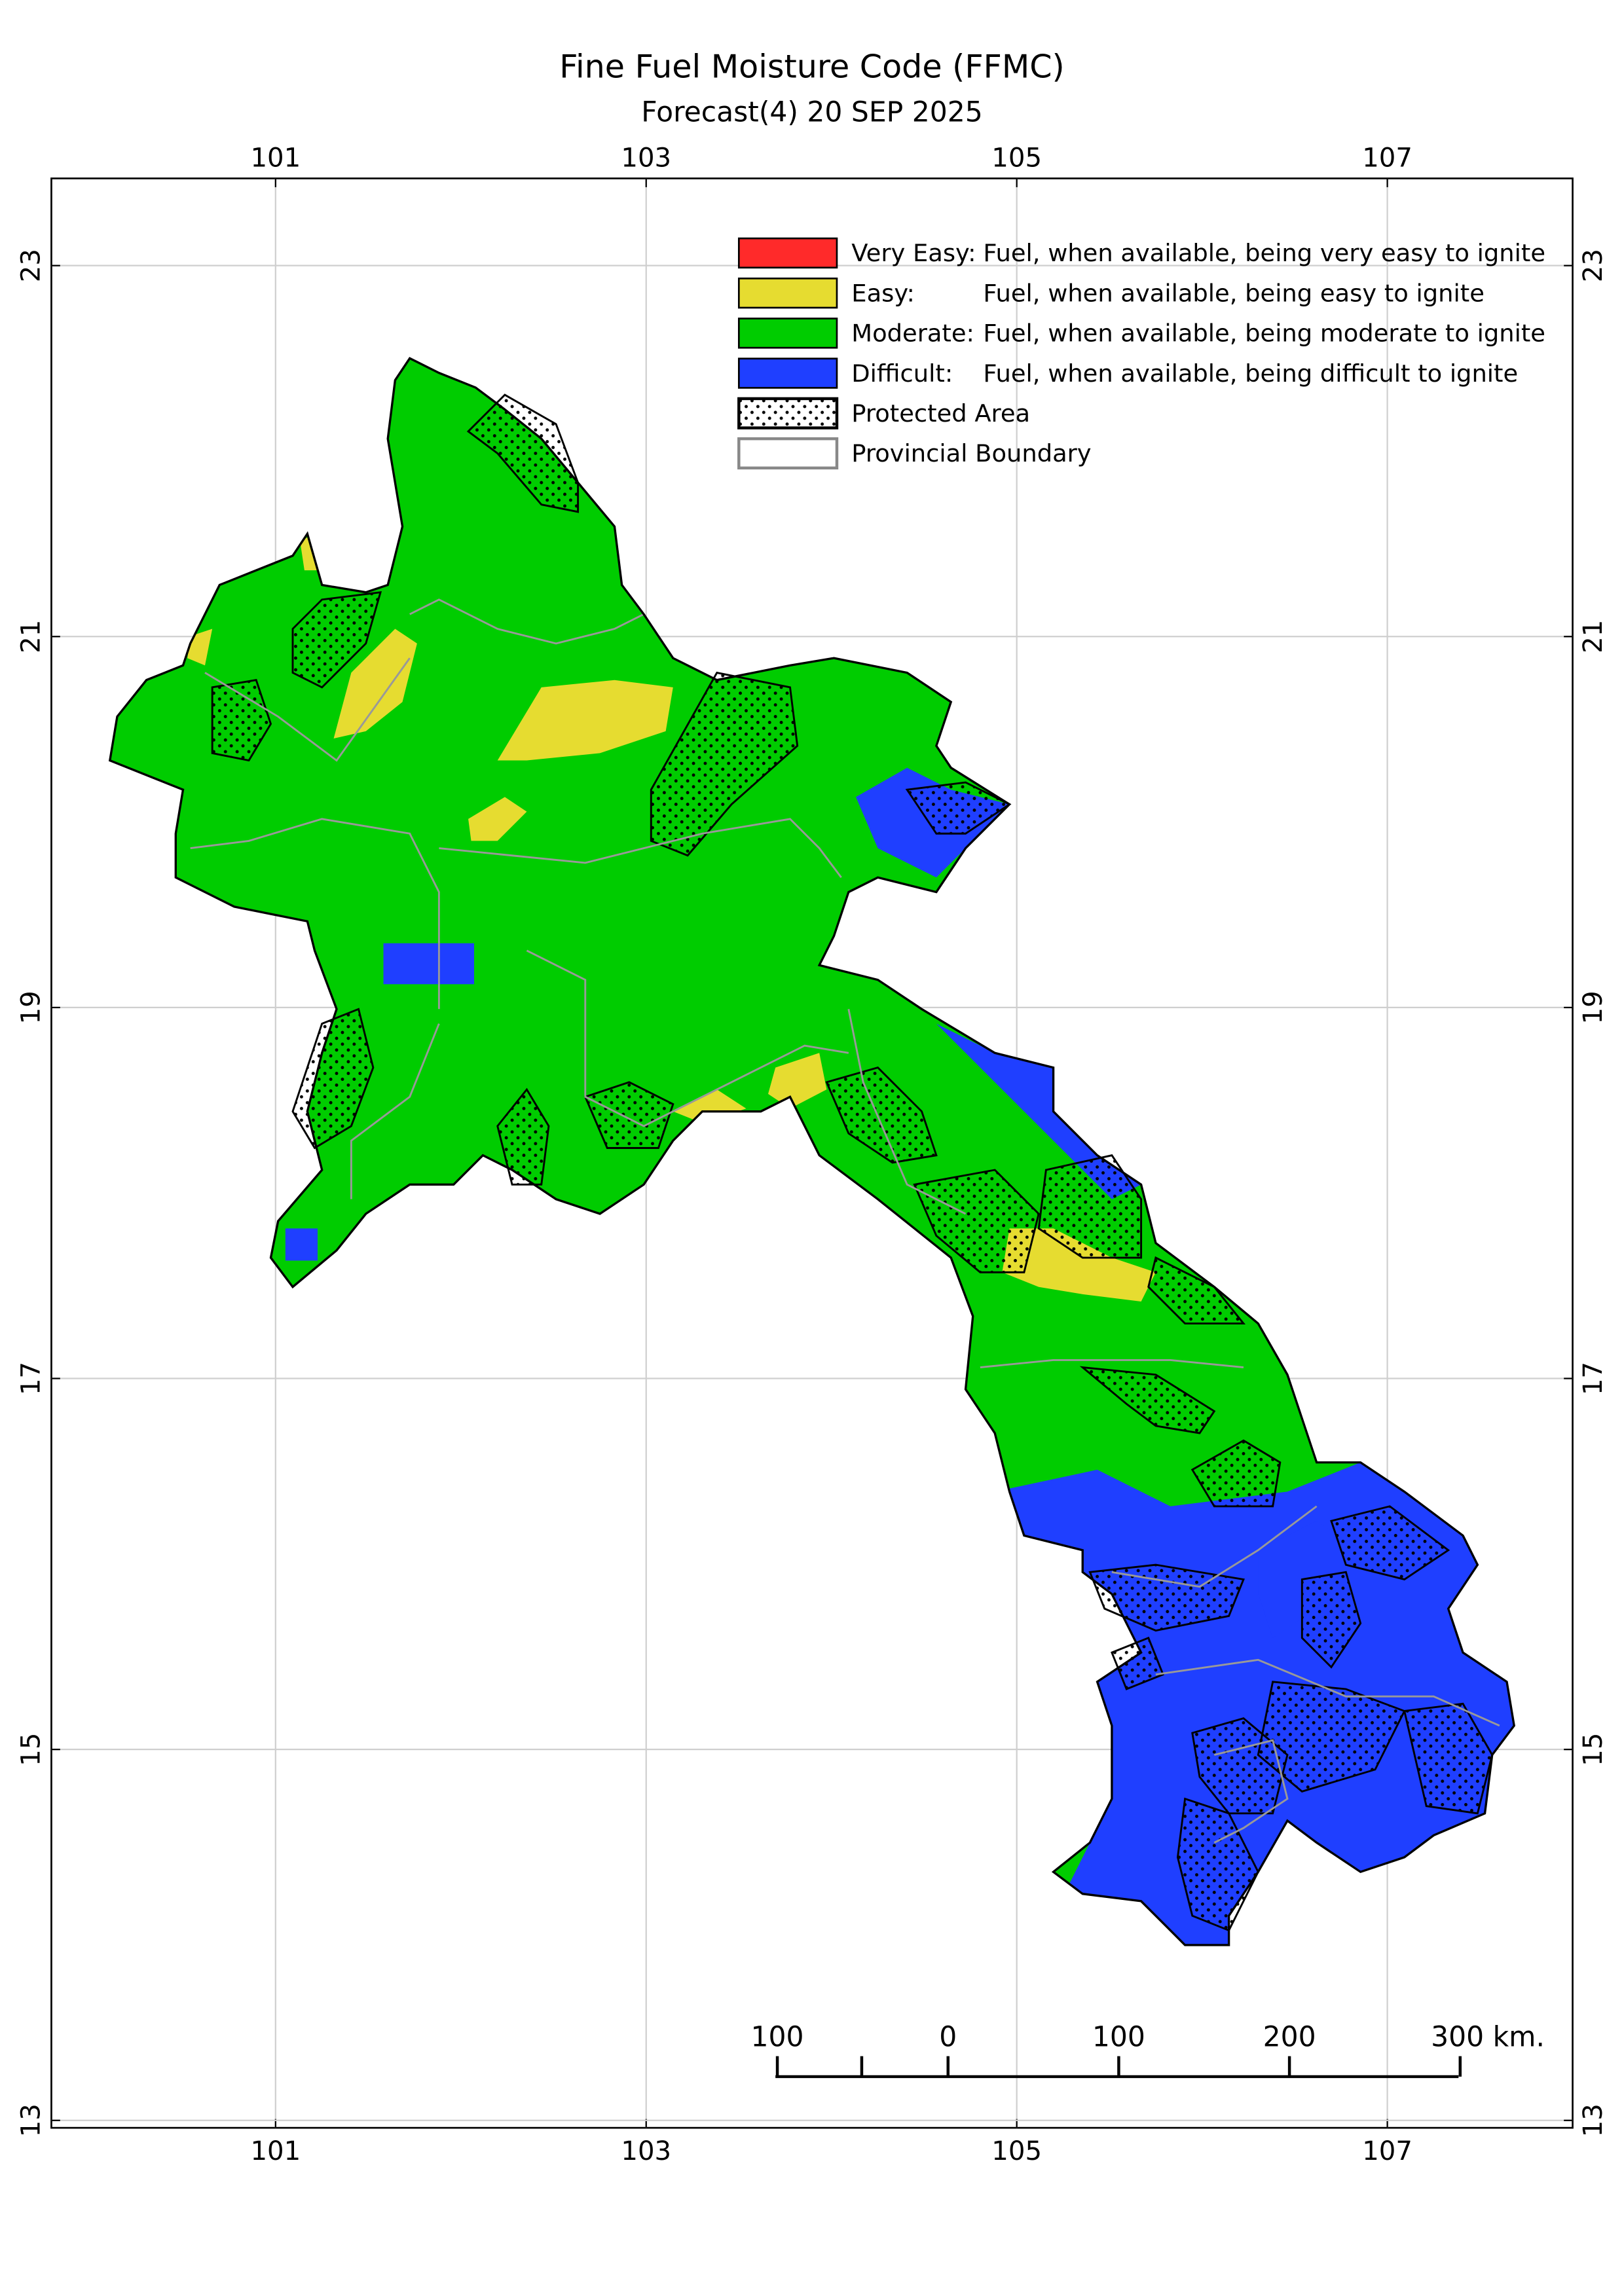 Image resolution: width=1624 pixels, height=2296 pixels. What do you see at coordinates (1289, 2037) in the screenshot?
I see `scale-bar-label: 200` at bounding box center [1289, 2037].